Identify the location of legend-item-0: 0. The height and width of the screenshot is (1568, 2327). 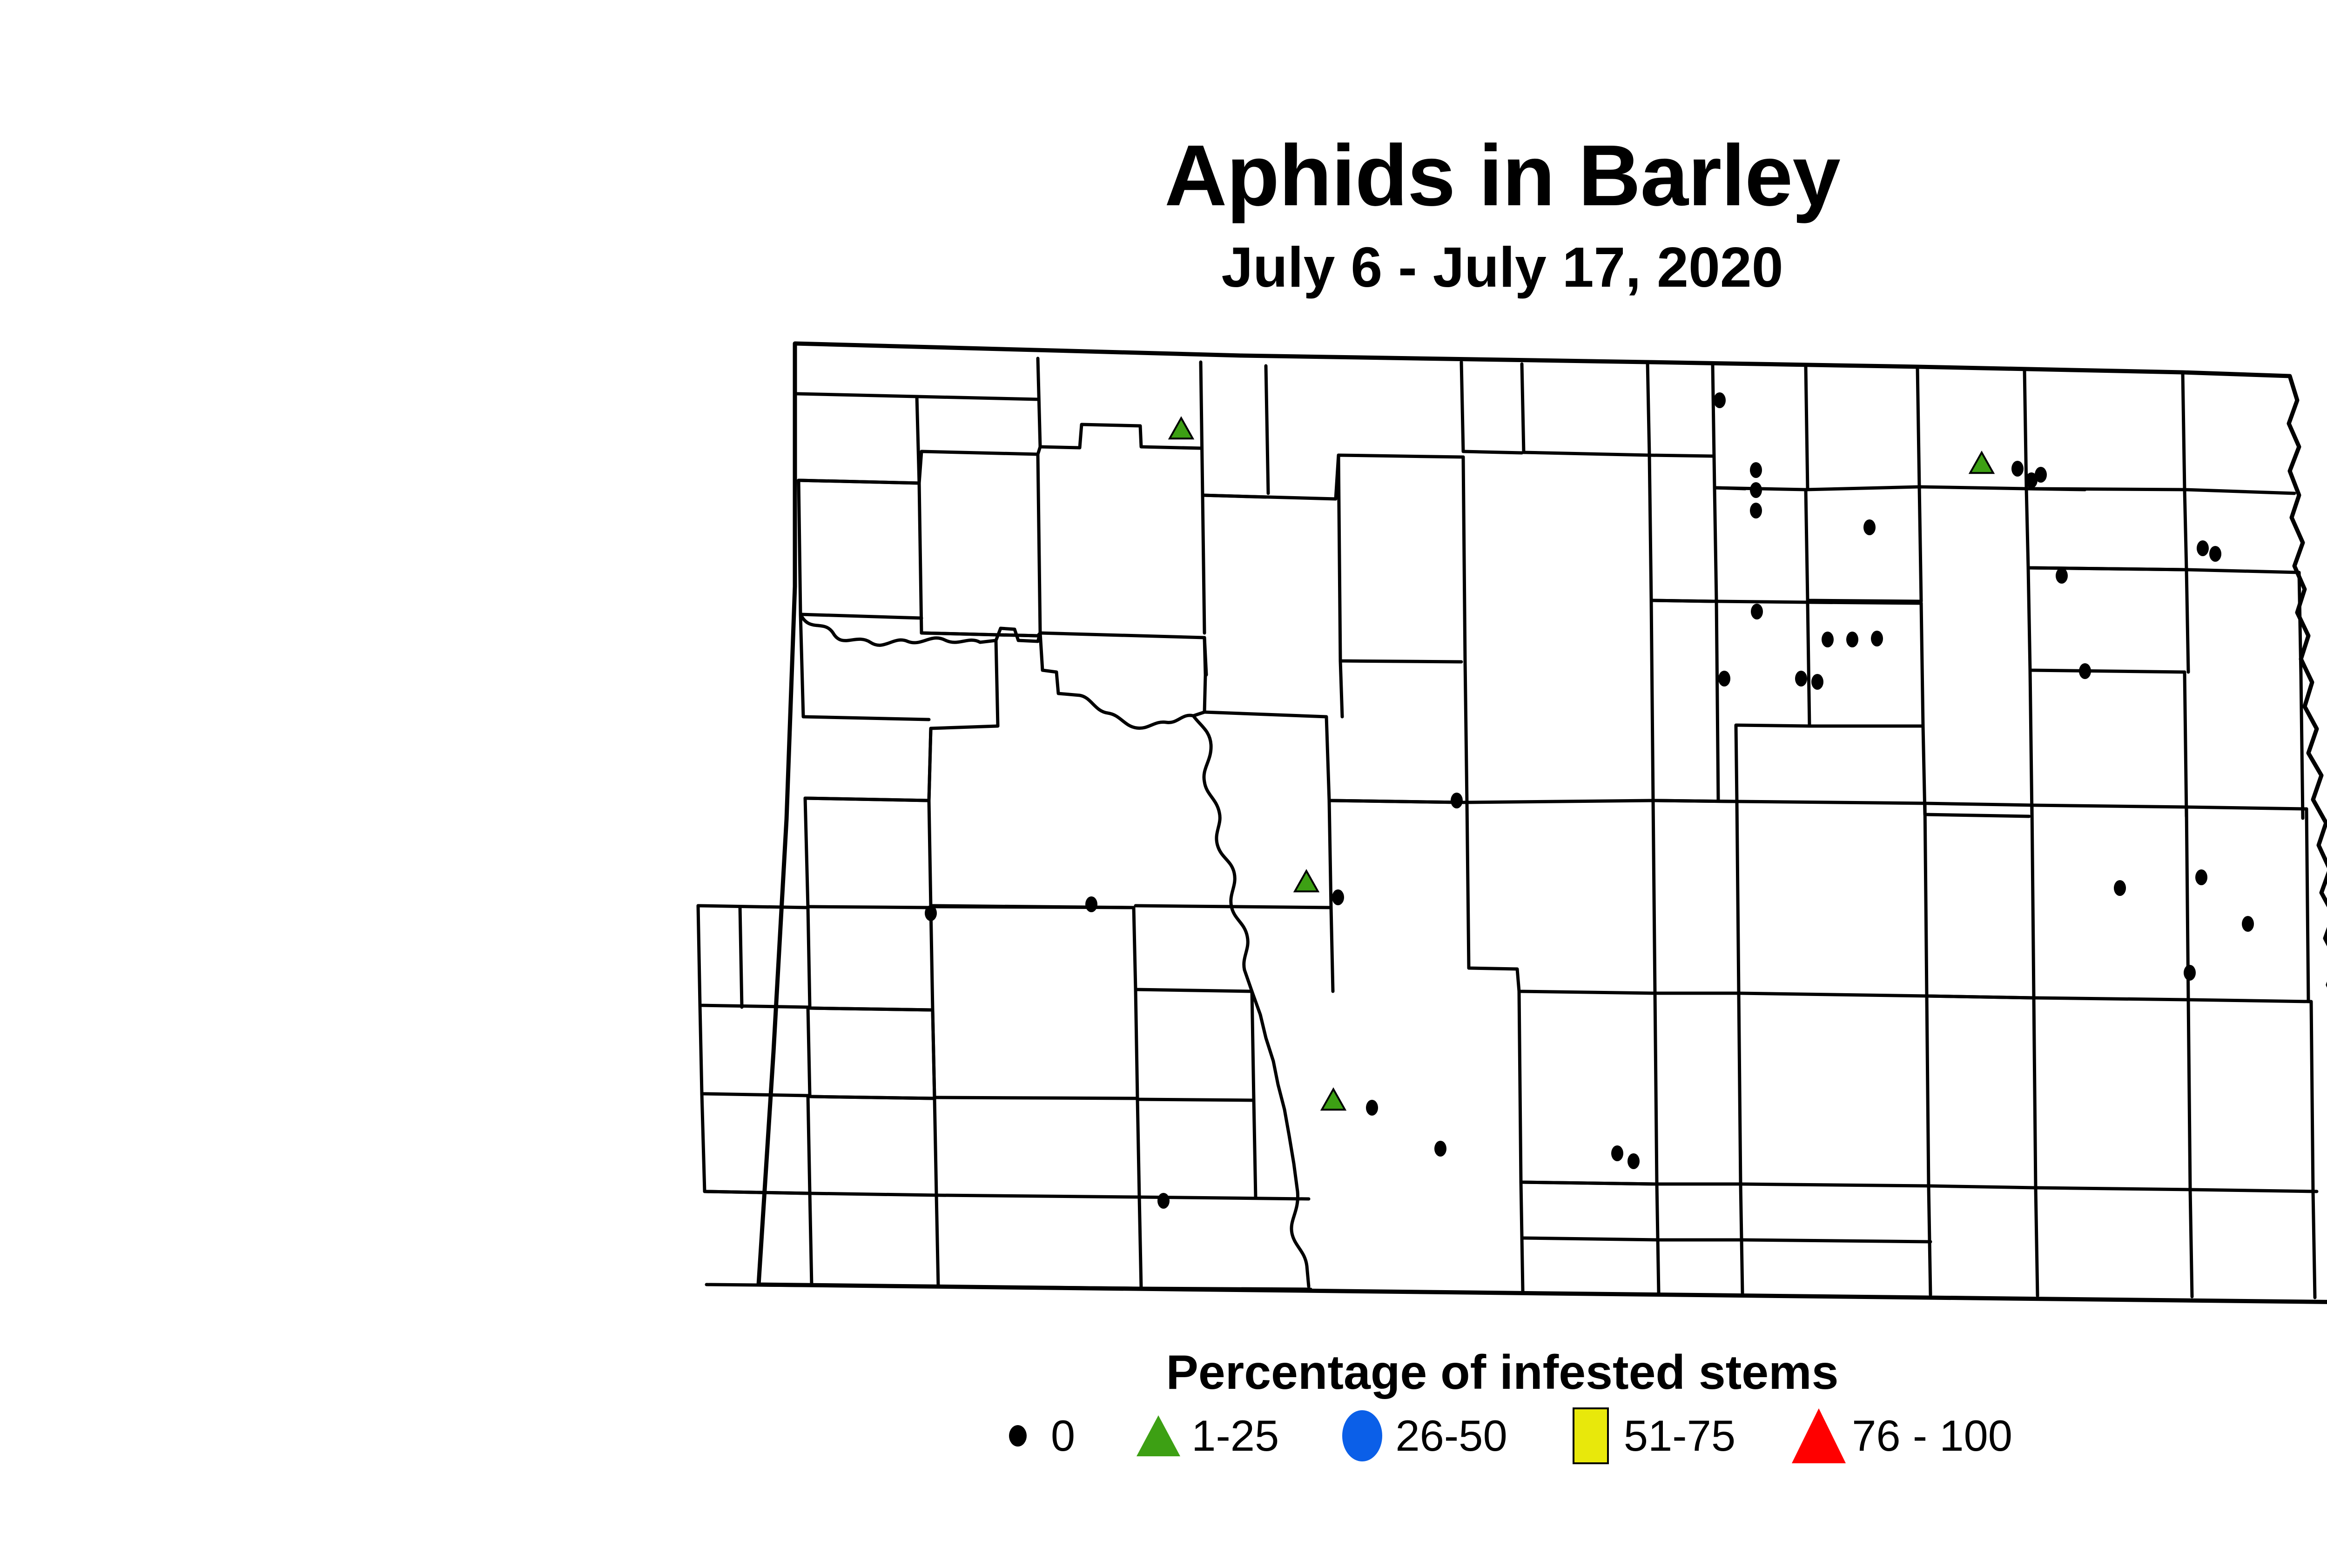
(1033, 1436).